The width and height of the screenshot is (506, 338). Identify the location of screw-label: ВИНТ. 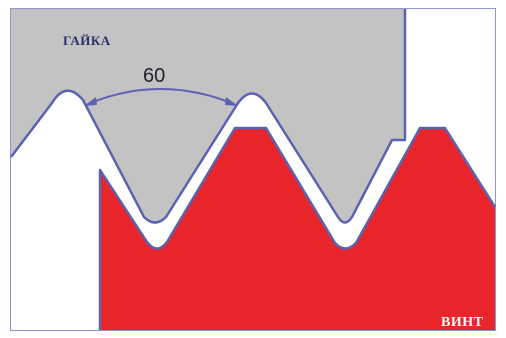
(462, 322).